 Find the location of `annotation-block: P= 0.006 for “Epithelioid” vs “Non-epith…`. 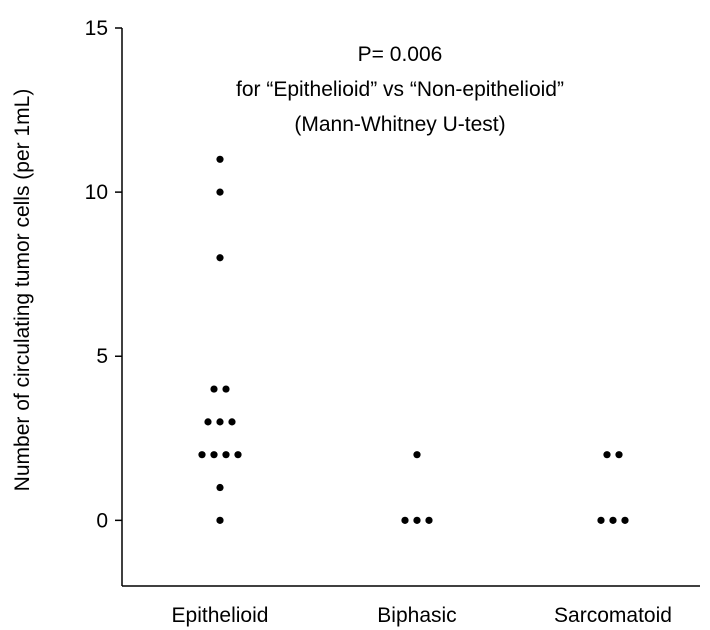

annotation-block: P= 0.006 for “Epithelioid” vs “Non-epith… is located at coordinates (400, 89).